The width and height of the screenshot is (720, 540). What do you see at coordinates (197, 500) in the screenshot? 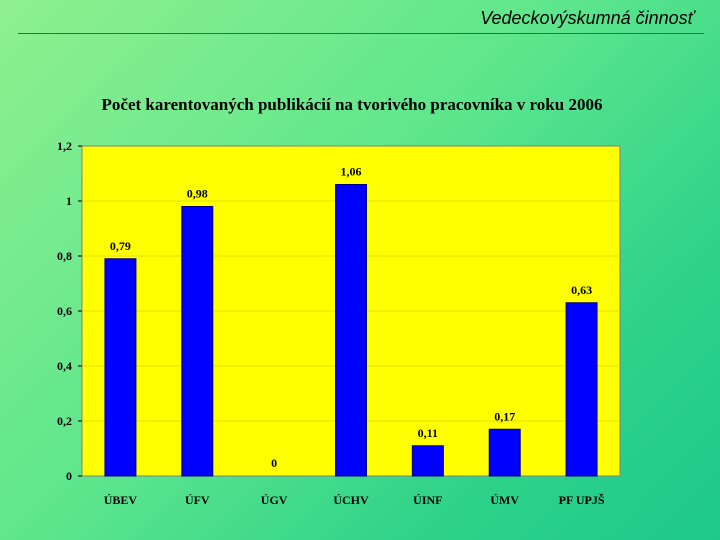
I see `x-category-label: ÚFV` at bounding box center [197, 500].